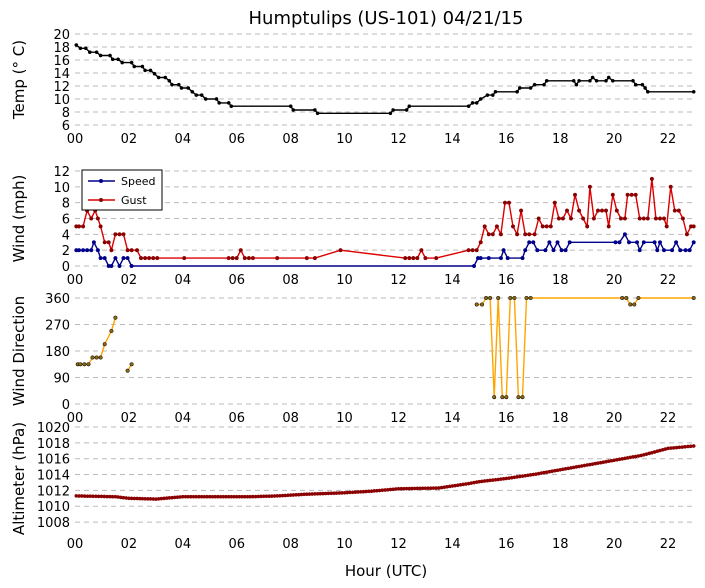  Describe the element at coordinates (61, 48) in the screenshot. I see `y-tick-label: 18` at that location.